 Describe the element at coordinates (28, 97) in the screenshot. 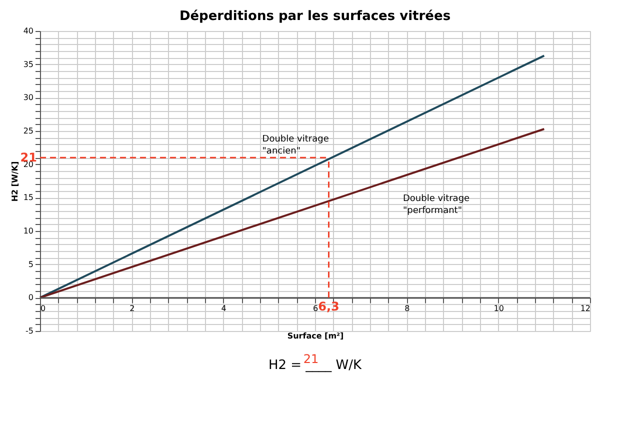

I see `y-tick-label: 30` at that location.